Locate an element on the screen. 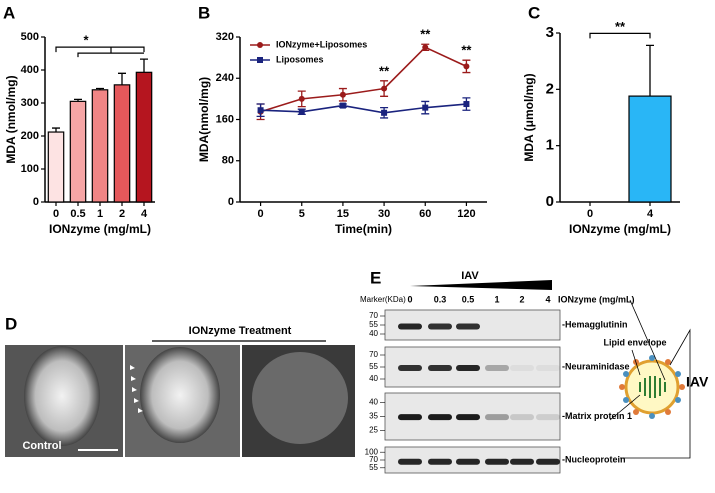 Image resolution: width=715 pixels, height=493 pixels. panel-label: E is located at coordinates (375, 277).